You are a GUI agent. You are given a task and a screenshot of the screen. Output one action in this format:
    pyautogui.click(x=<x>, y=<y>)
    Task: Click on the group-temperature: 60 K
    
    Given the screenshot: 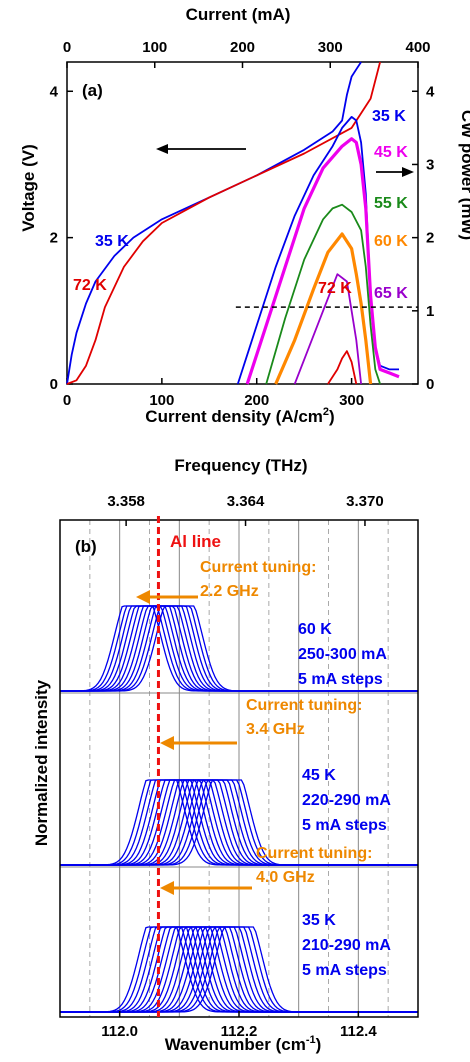 What is the action you would take?
    pyautogui.click(x=315, y=629)
    